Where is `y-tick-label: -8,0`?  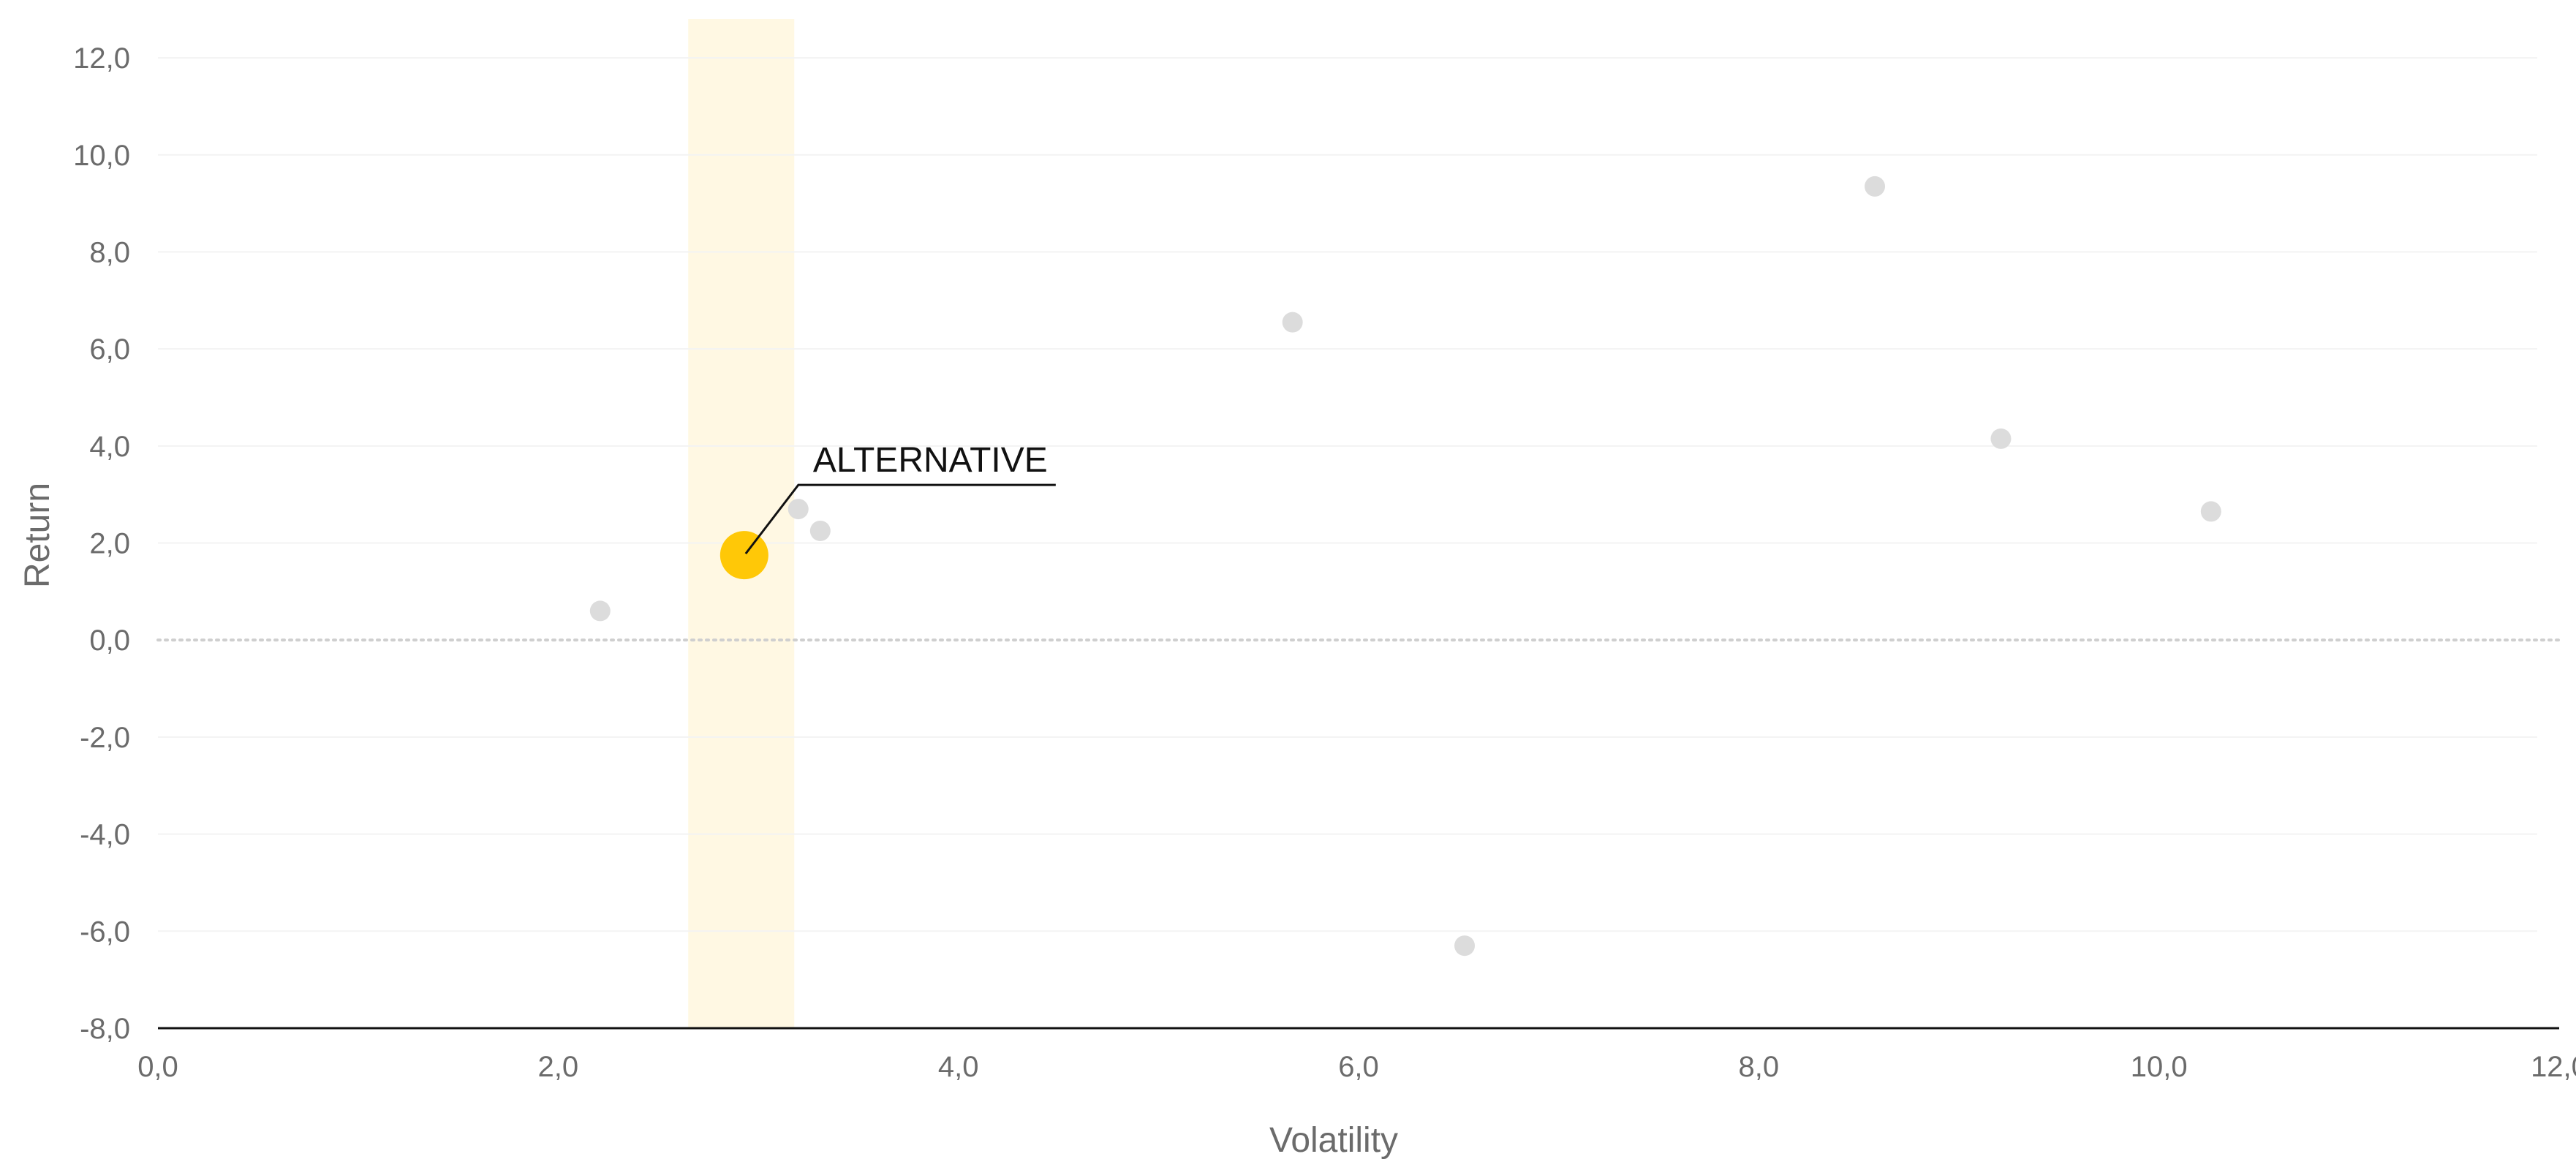
y-tick-label: -8,0 is located at coordinates (105, 1029).